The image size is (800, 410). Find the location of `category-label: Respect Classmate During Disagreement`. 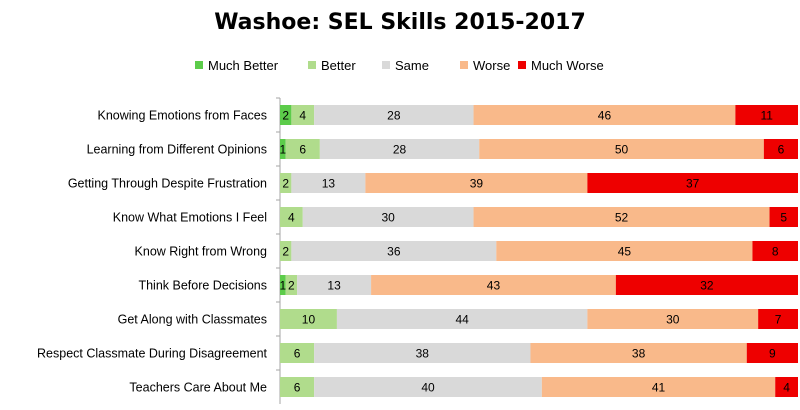

category-label: Respect Classmate During Disagreement is located at coordinates (152, 354).